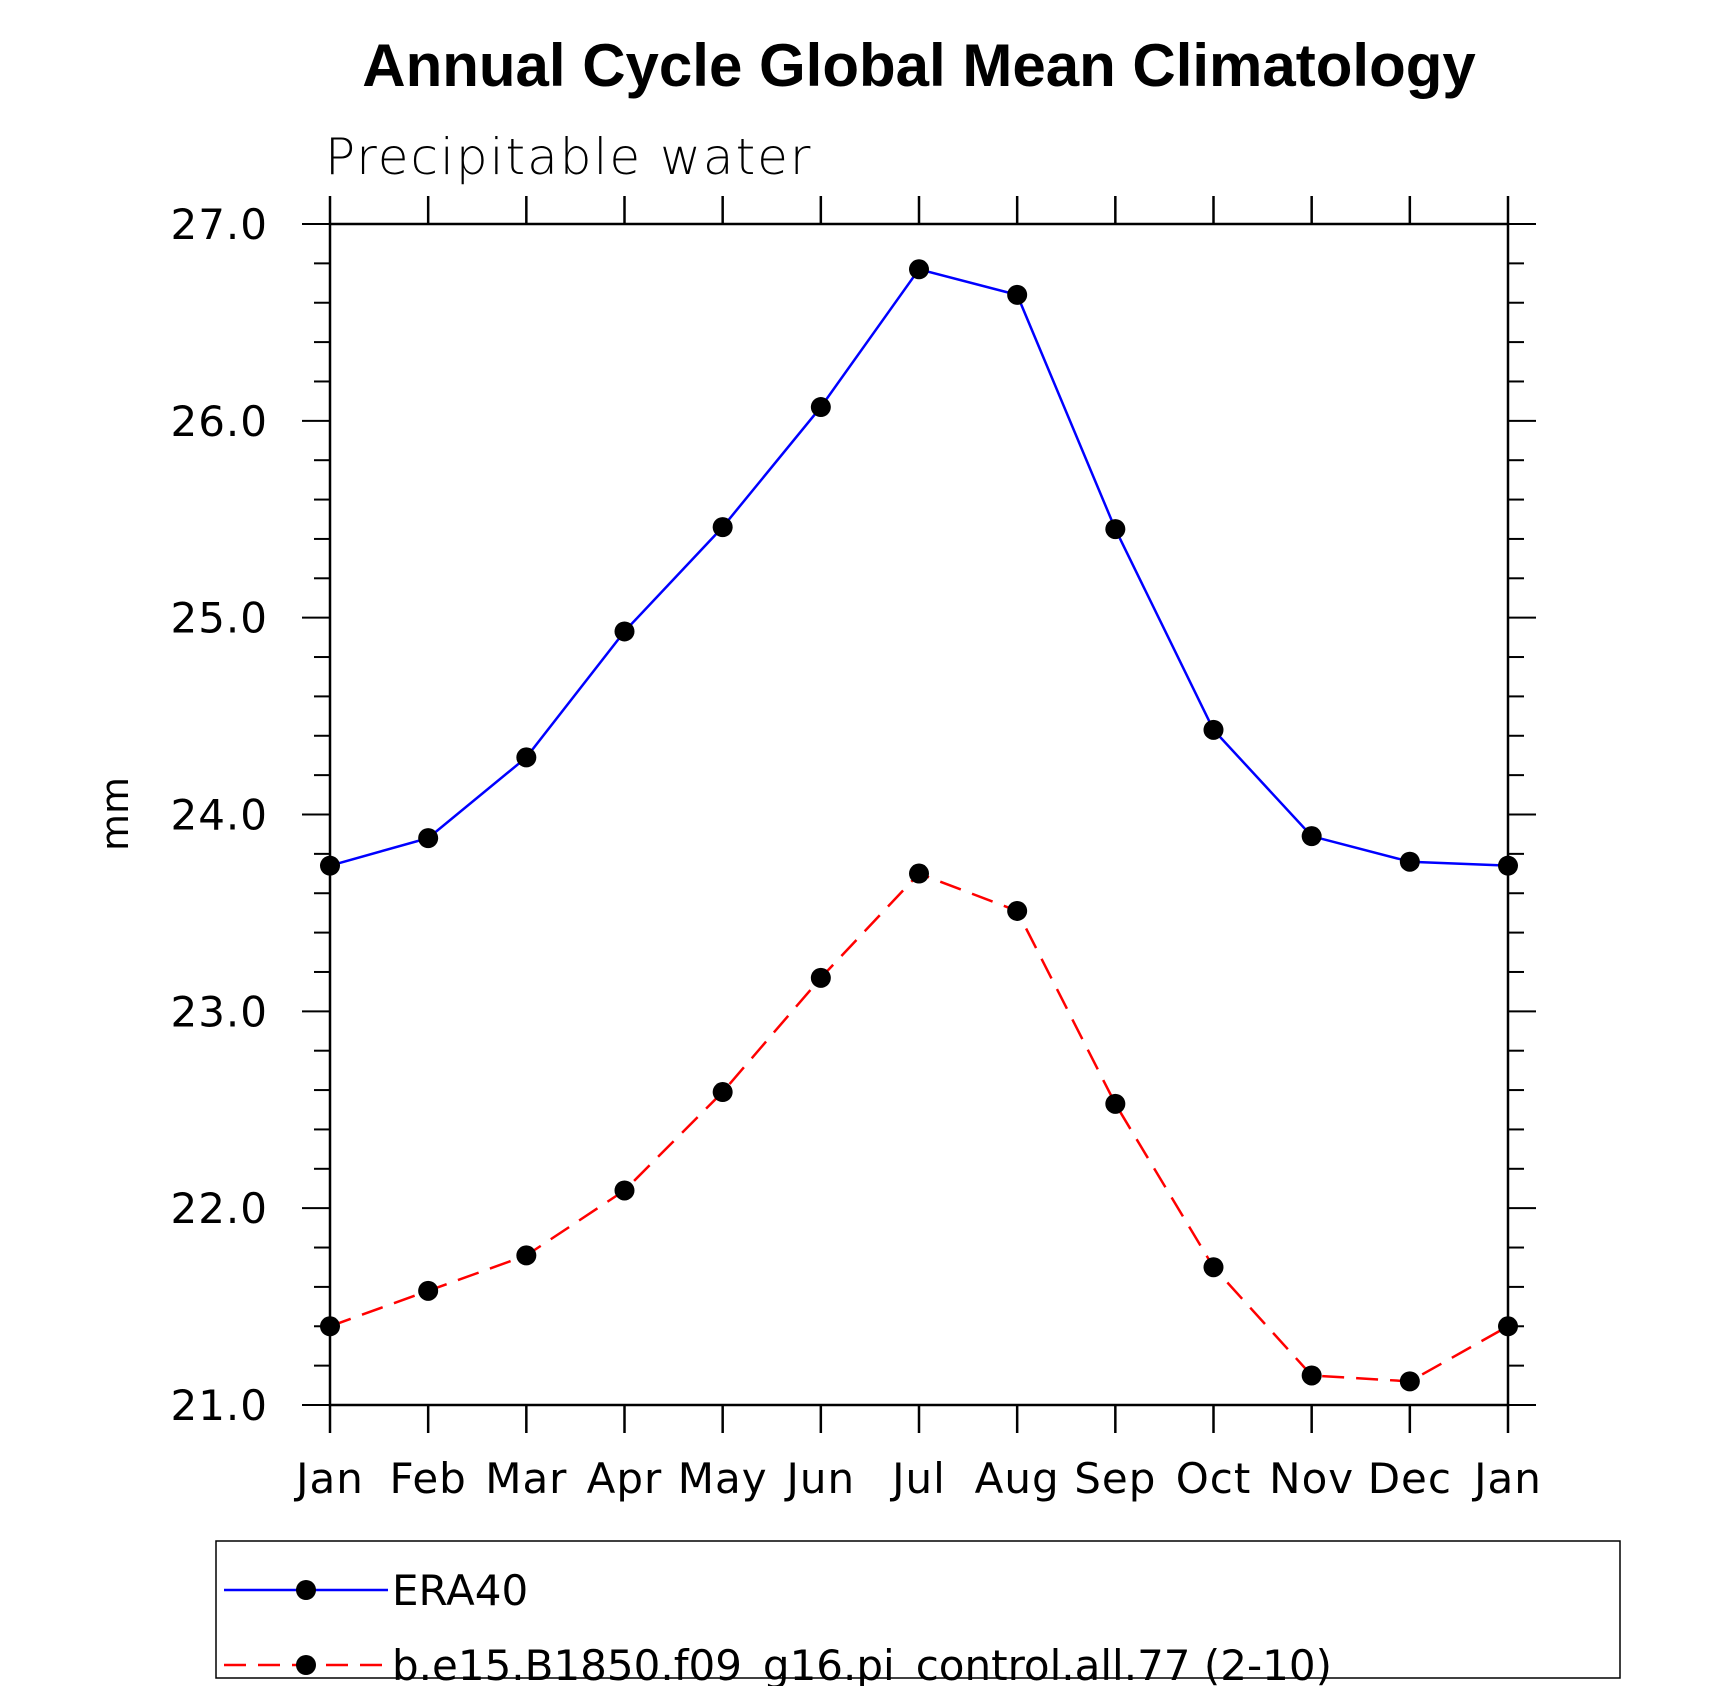  What do you see at coordinates (427, 1478) in the screenshot?
I see `x-tick-label: Feb` at bounding box center [427, 1478].